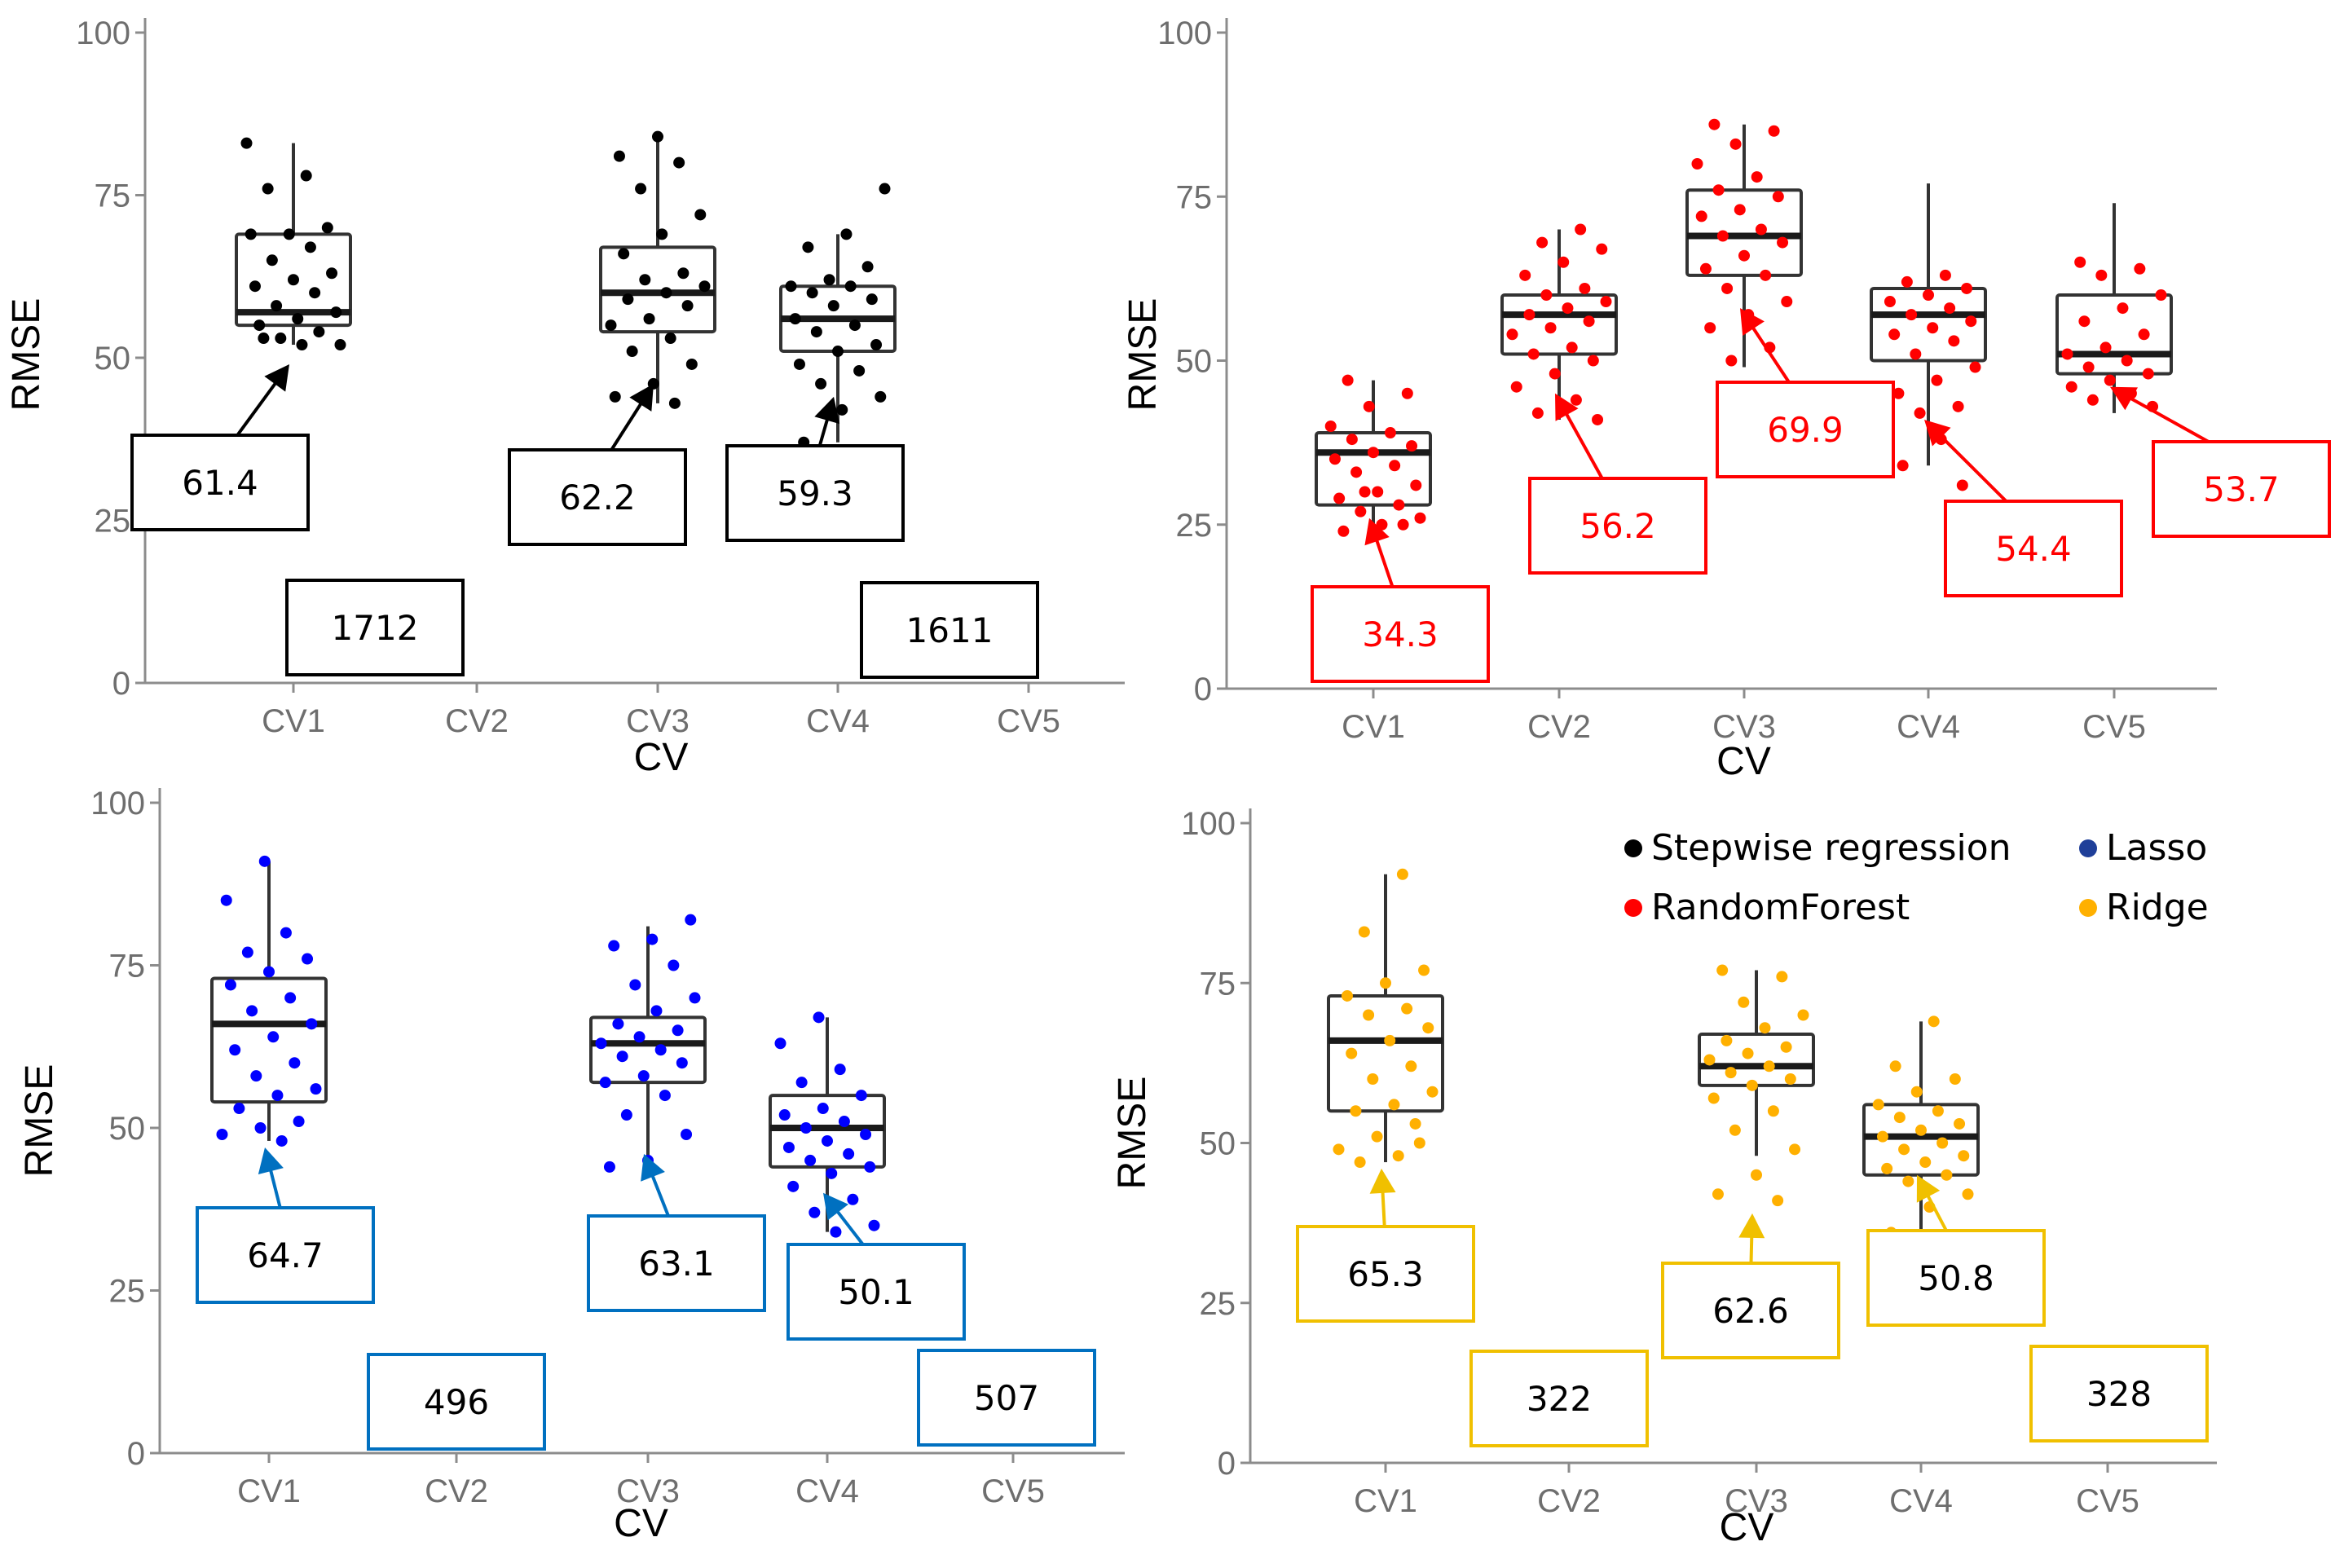  I want to click on annotation-cv3: 62.6, so click(1750, 1286).